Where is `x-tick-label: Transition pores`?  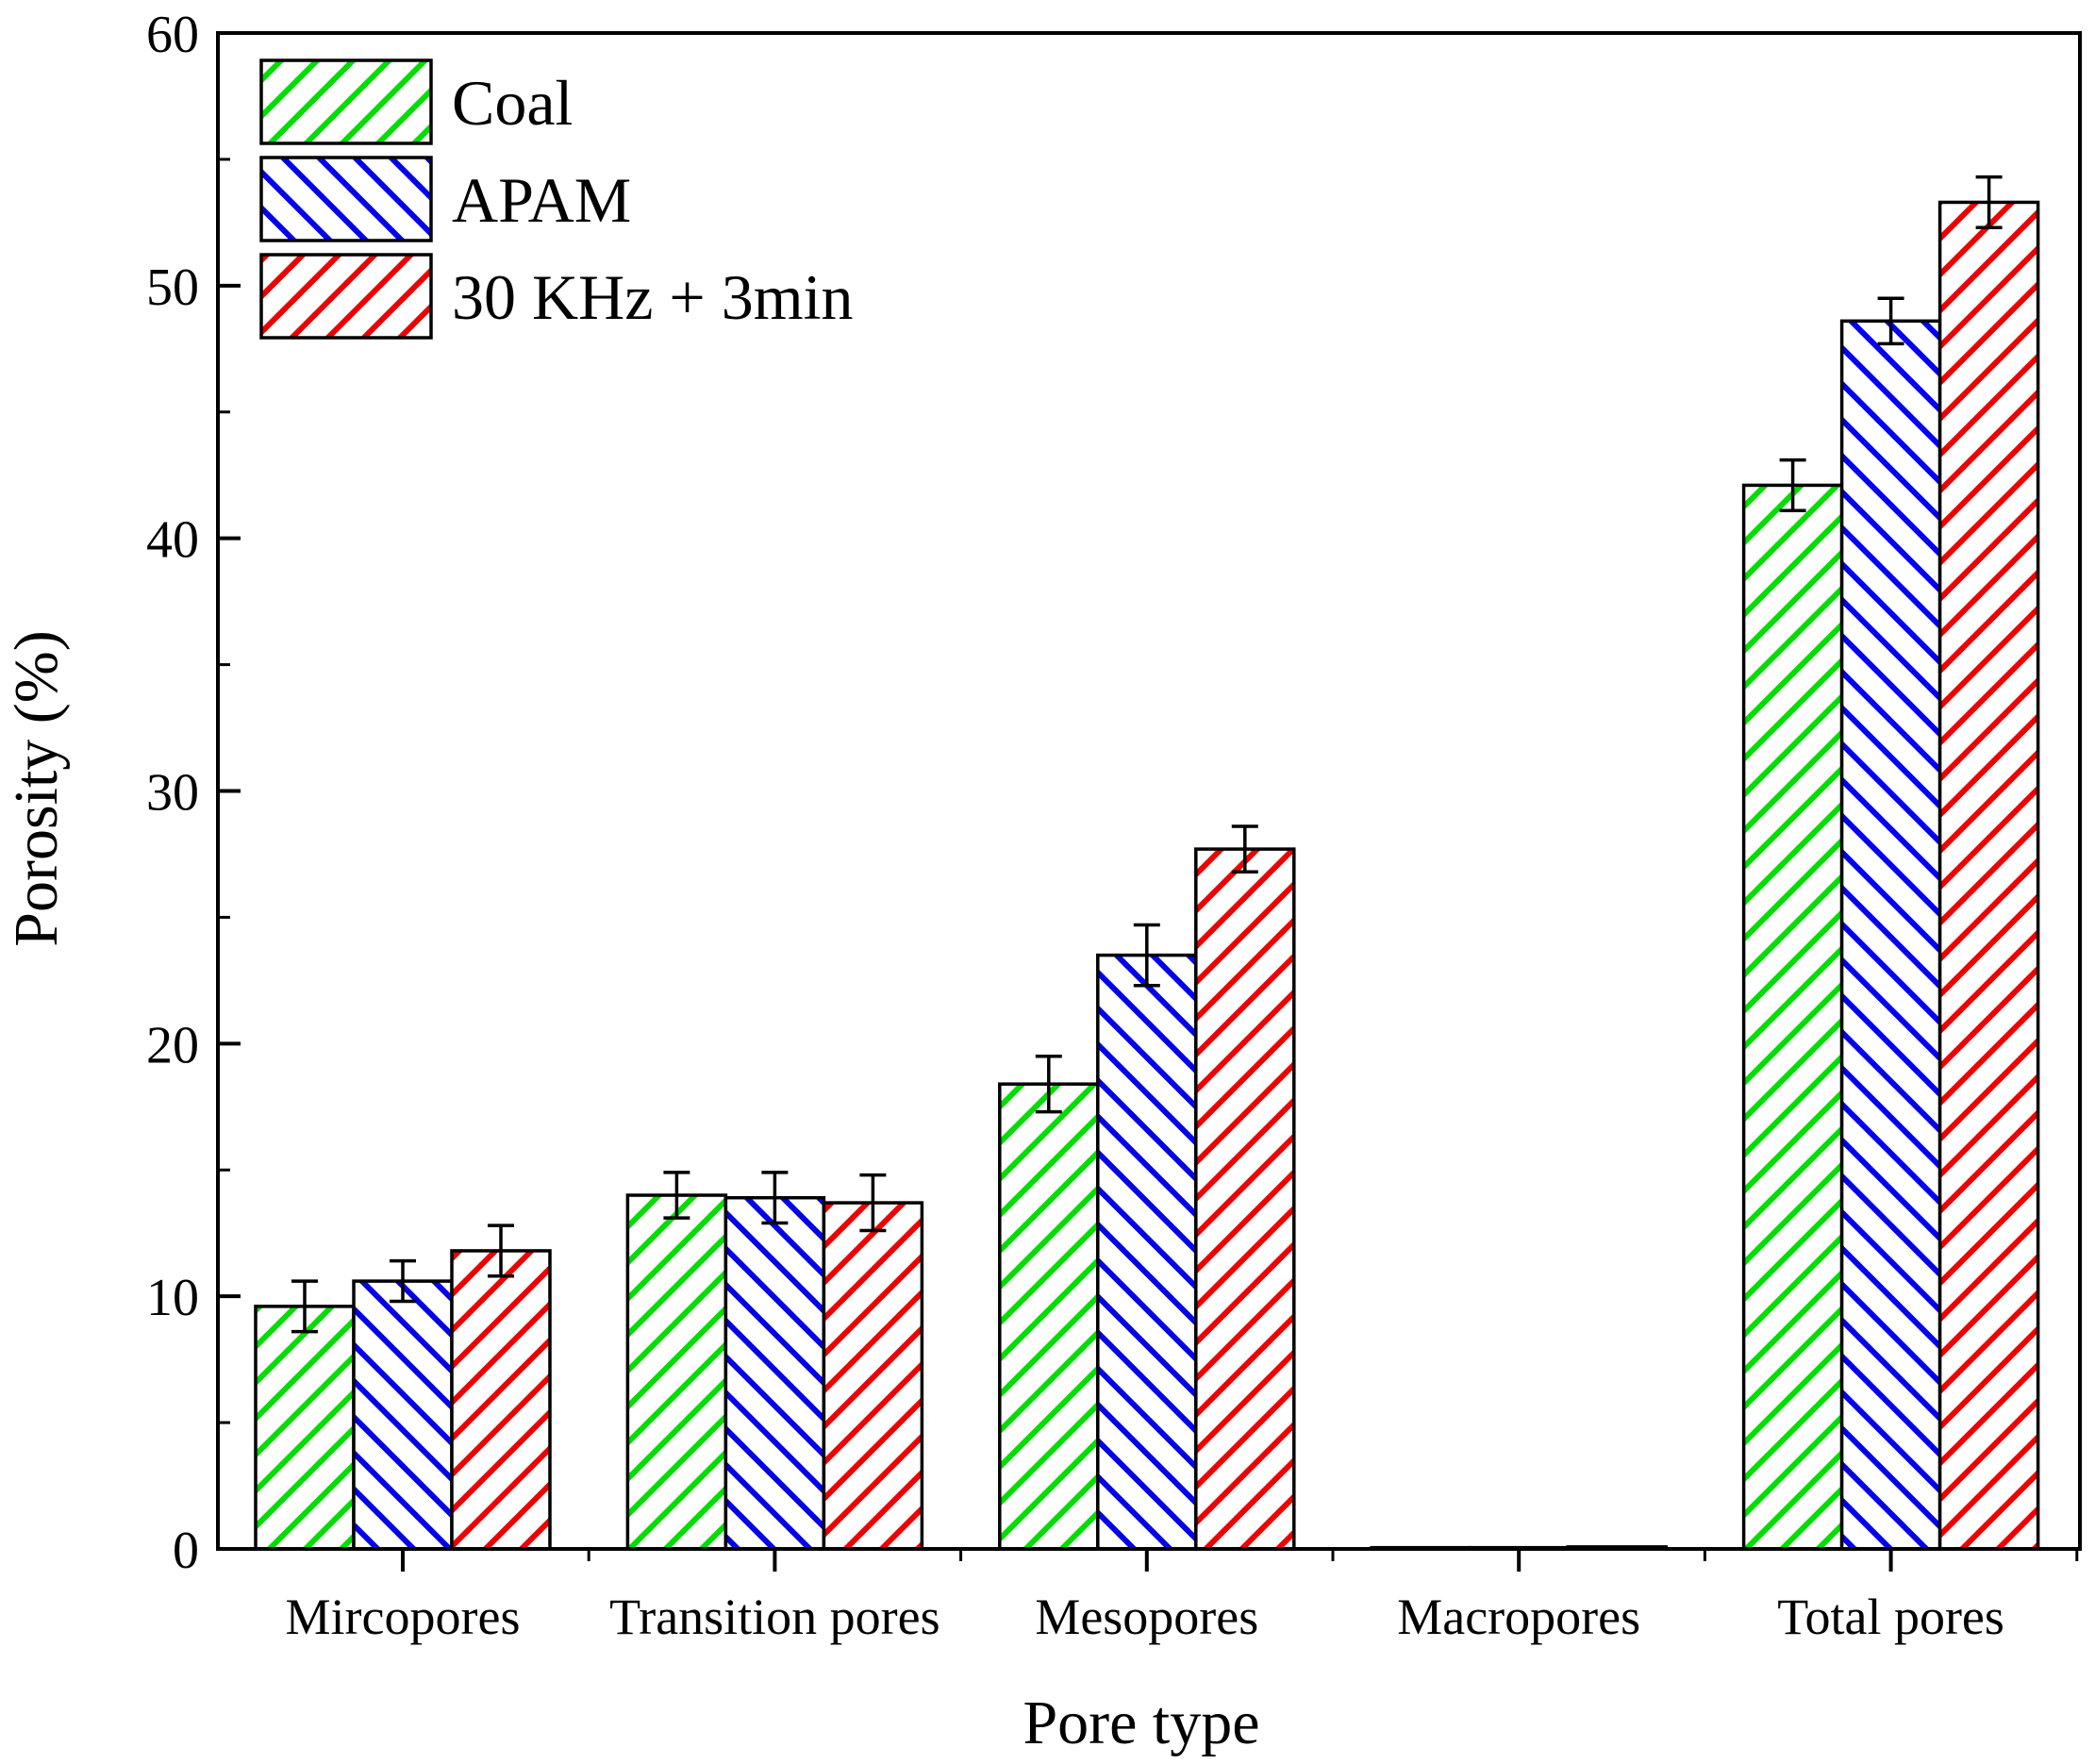 x-tick-label: Transition pores is located at coordinates (774, 1617).